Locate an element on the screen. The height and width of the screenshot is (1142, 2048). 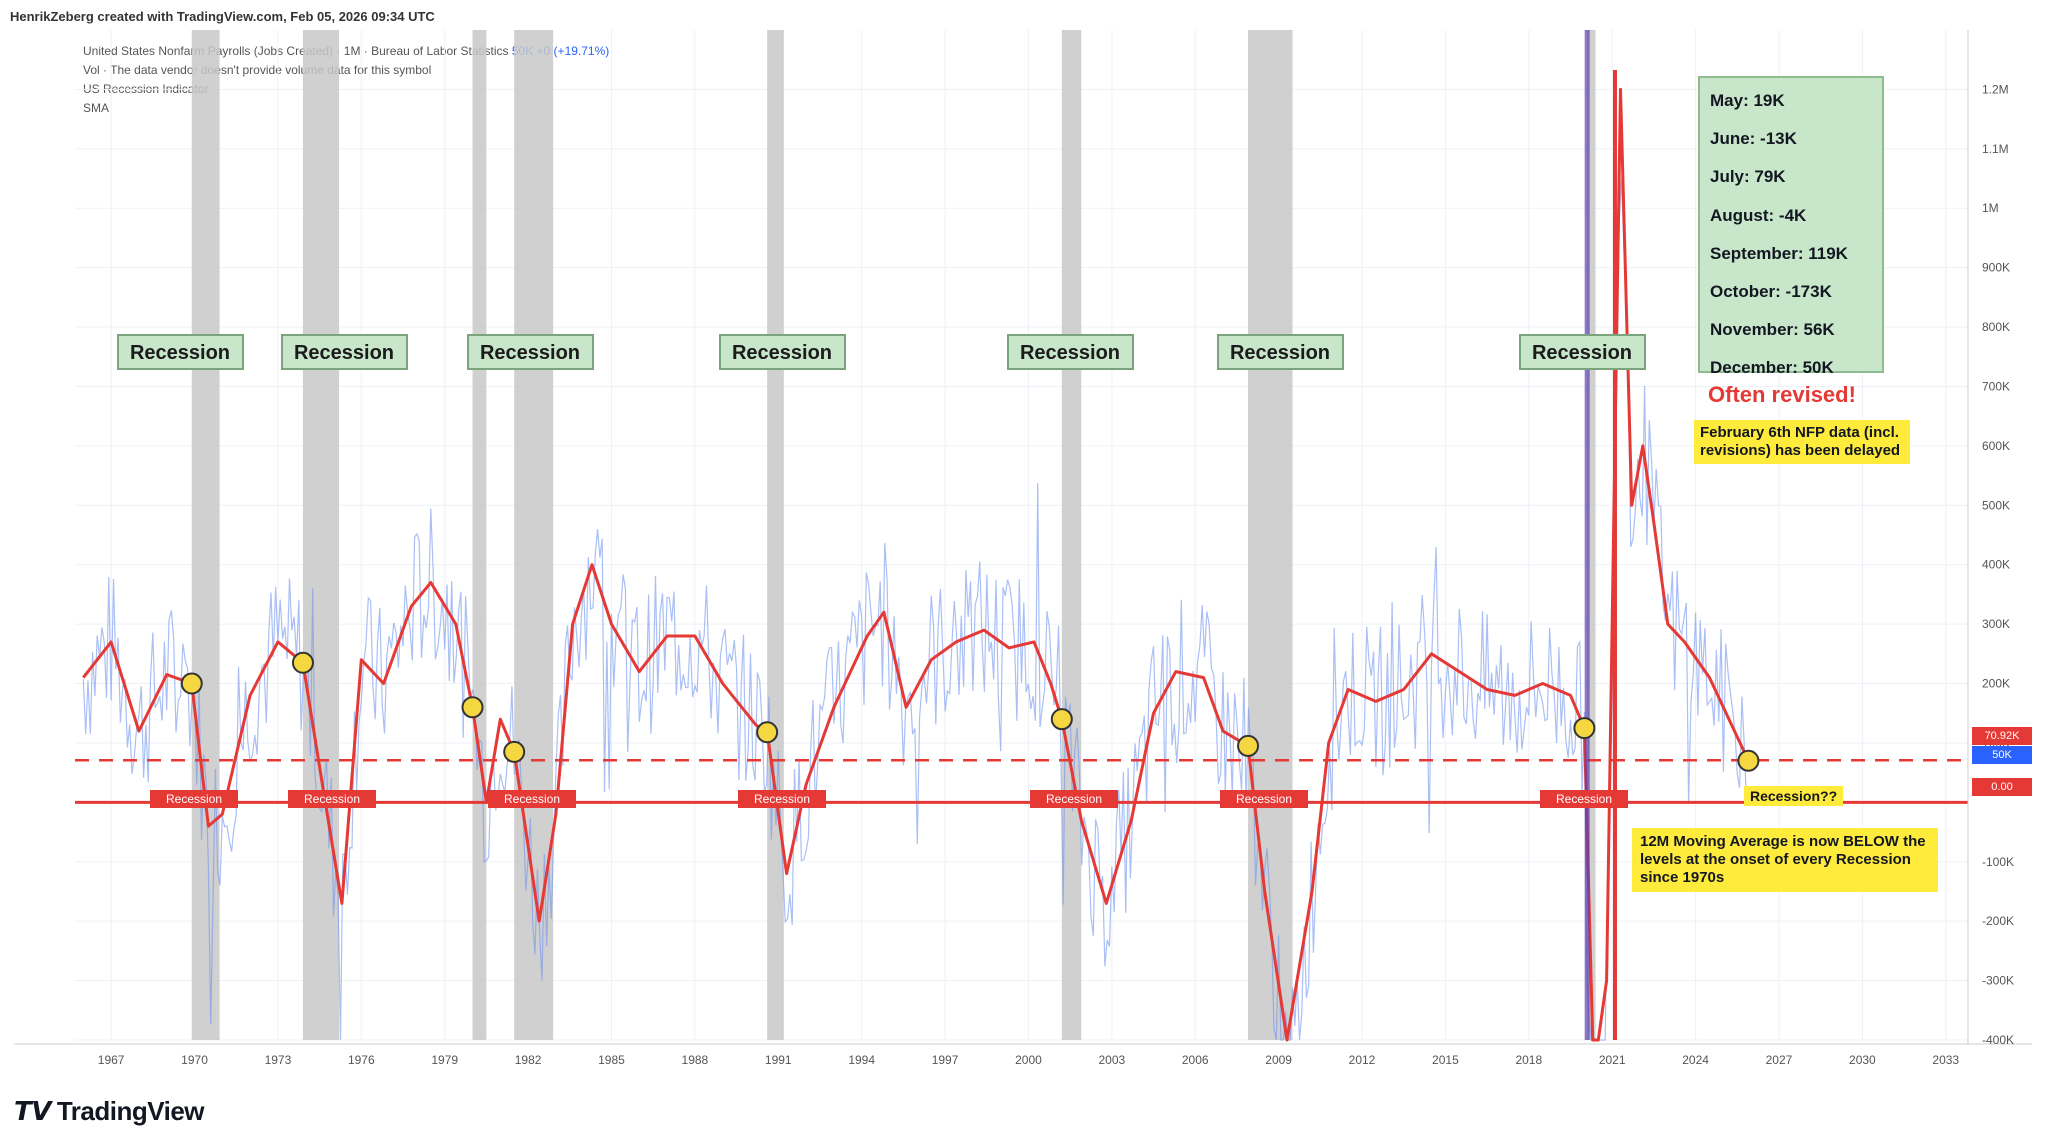
recession-question-label: Recession?? is located at coordinates (1794, 796).